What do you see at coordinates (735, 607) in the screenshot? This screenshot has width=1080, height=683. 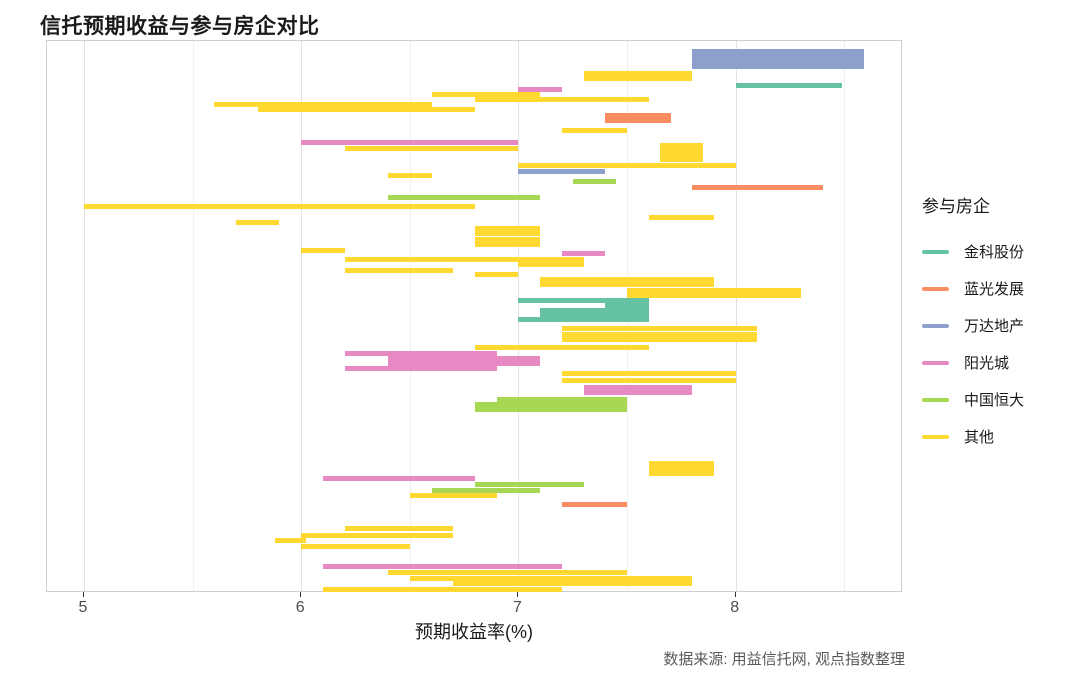 I see `x-tick-label: 8` at bounding box center [735, 607].